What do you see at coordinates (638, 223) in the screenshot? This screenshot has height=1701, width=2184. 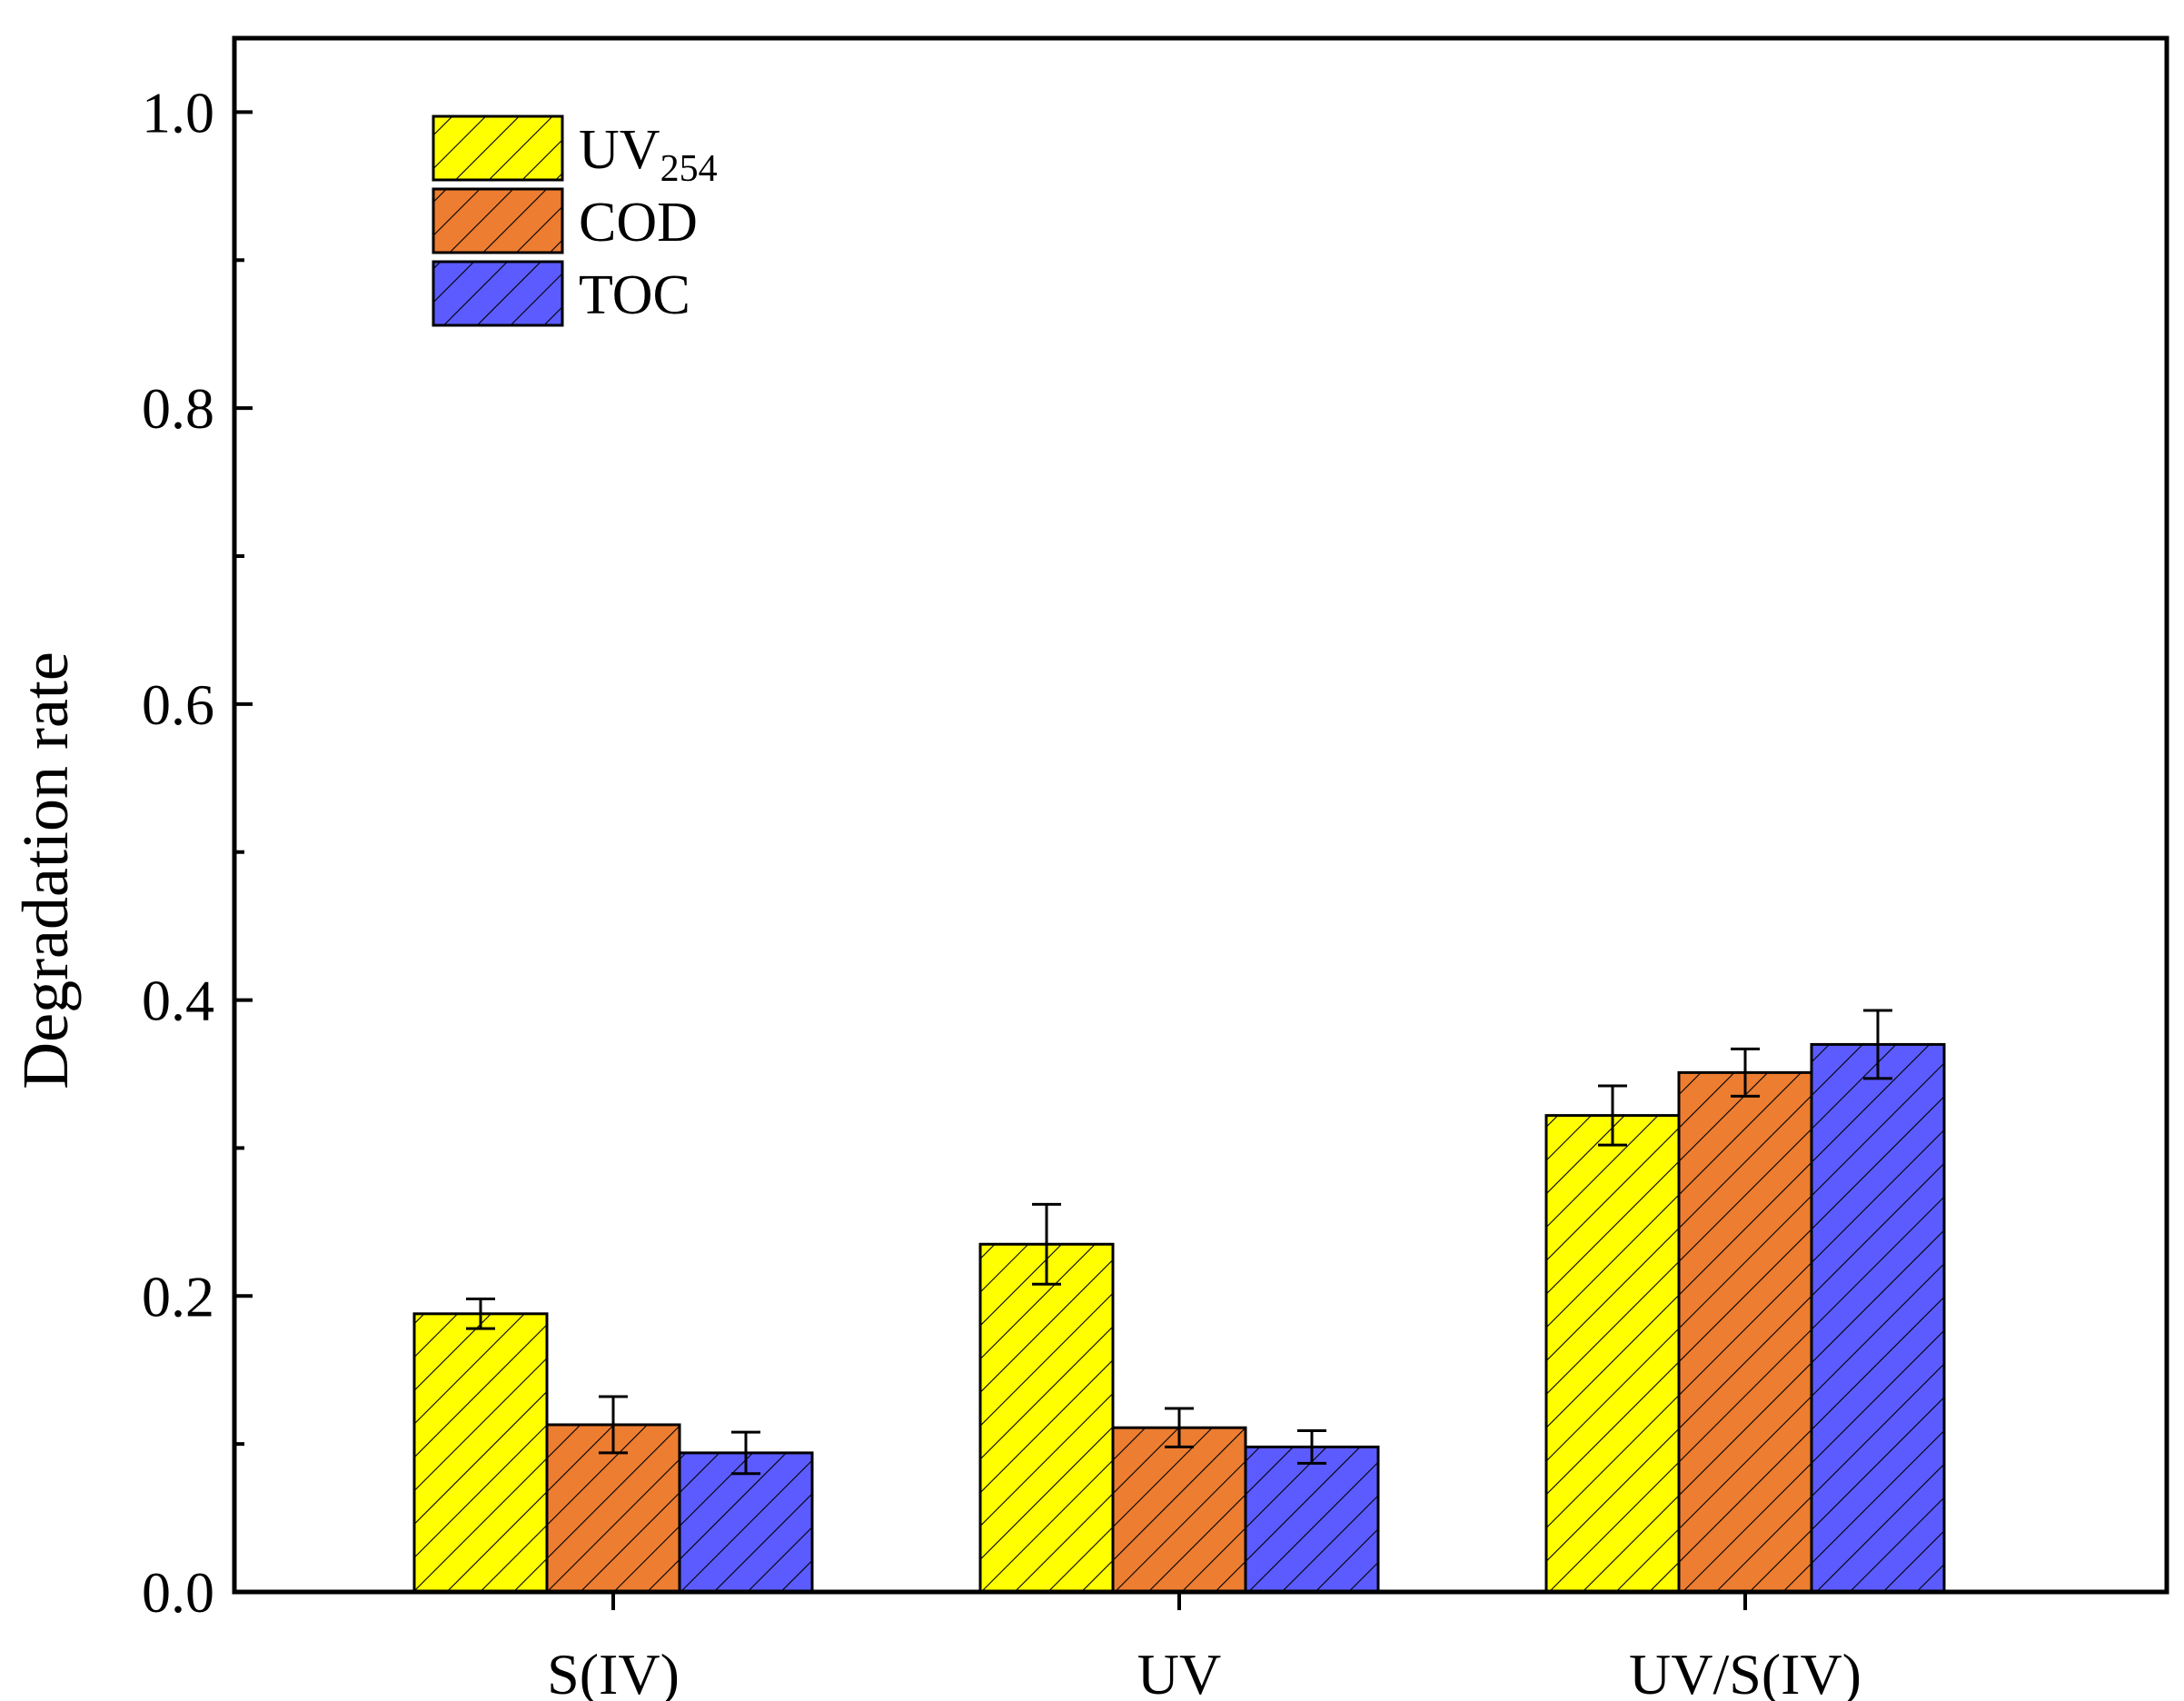 I see `legend-label: COD` at bounding box center [638, 223].